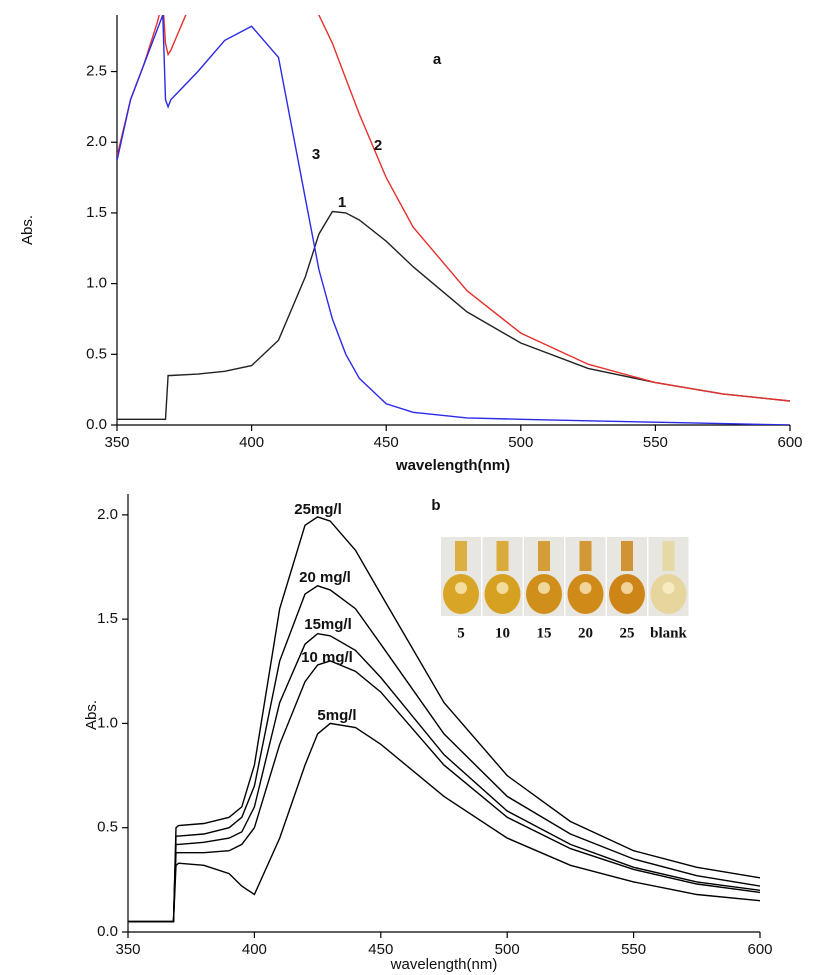 This screenshot has width=824, height=975. I want to click on series-label: 20 mg/l, so click(325, 577).